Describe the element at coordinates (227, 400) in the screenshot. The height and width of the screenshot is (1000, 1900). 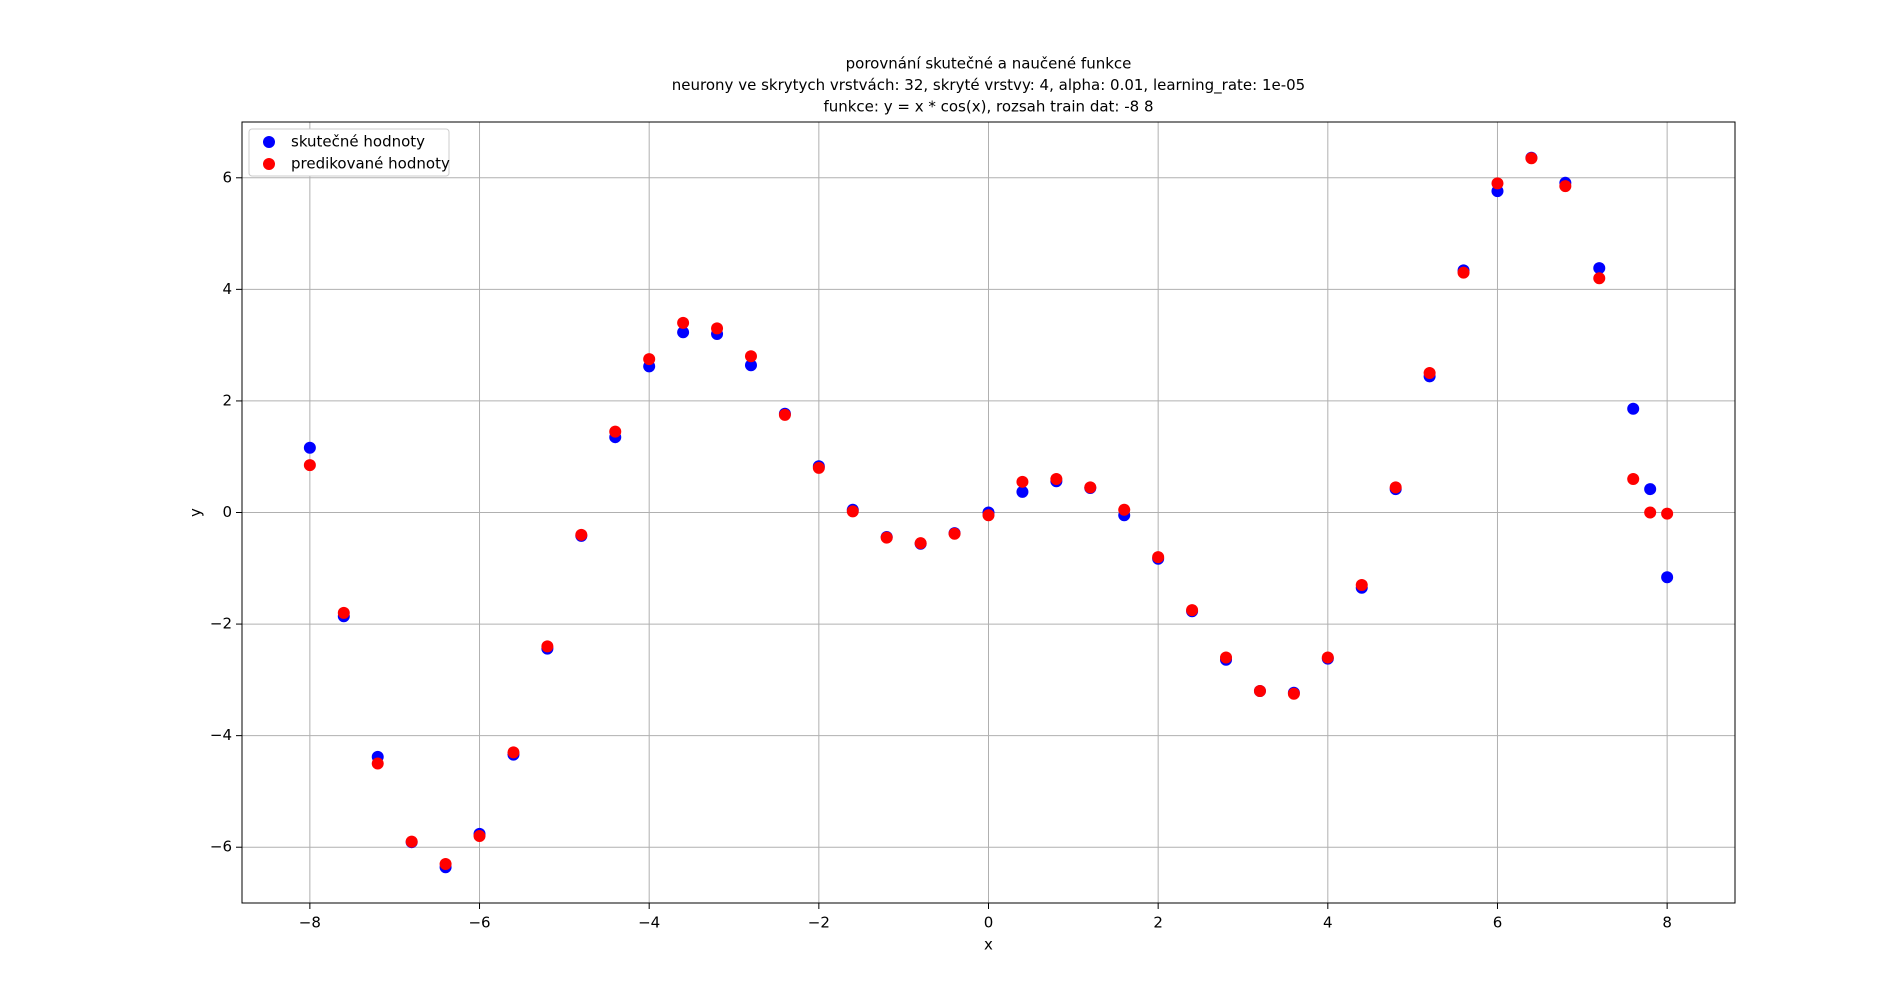
I see `y-tick-label: 2` at that location.